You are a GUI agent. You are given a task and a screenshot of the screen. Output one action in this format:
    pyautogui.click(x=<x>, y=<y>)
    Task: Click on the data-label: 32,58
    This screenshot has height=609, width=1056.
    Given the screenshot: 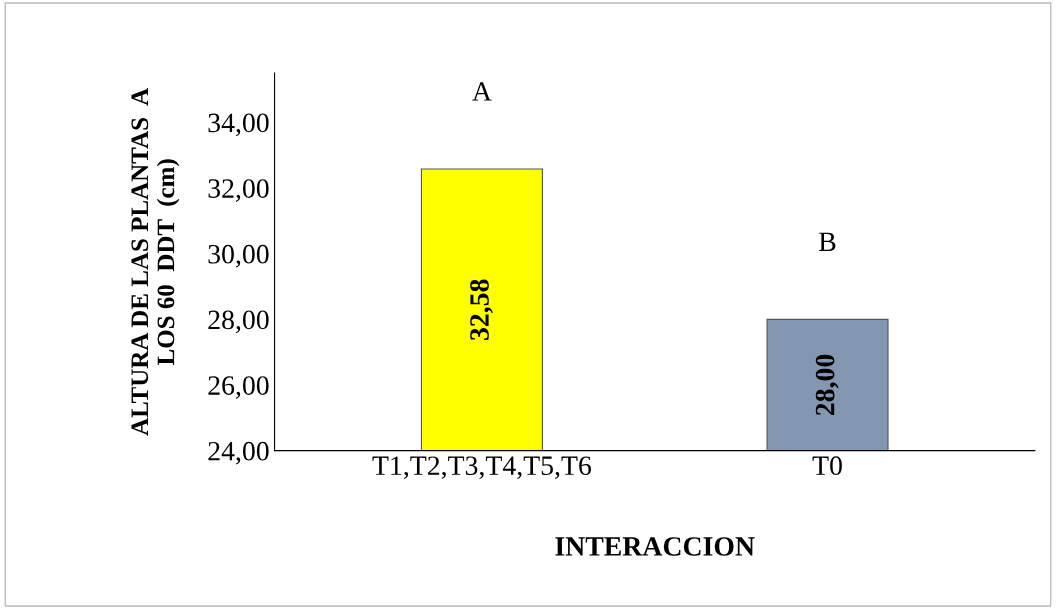 What is the action you would take?
    pyautogui.click(x=481, y=310)
    